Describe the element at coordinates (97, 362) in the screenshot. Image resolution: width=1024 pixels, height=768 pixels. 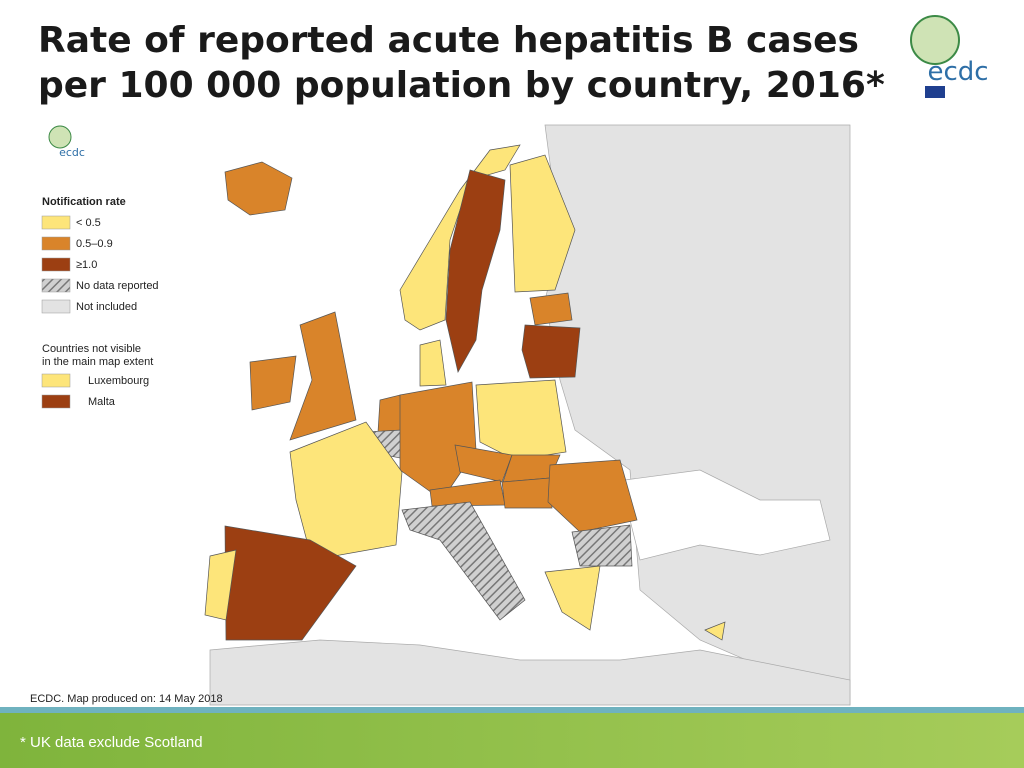
I see `legend-subtitle: in the main map extent` at that location.